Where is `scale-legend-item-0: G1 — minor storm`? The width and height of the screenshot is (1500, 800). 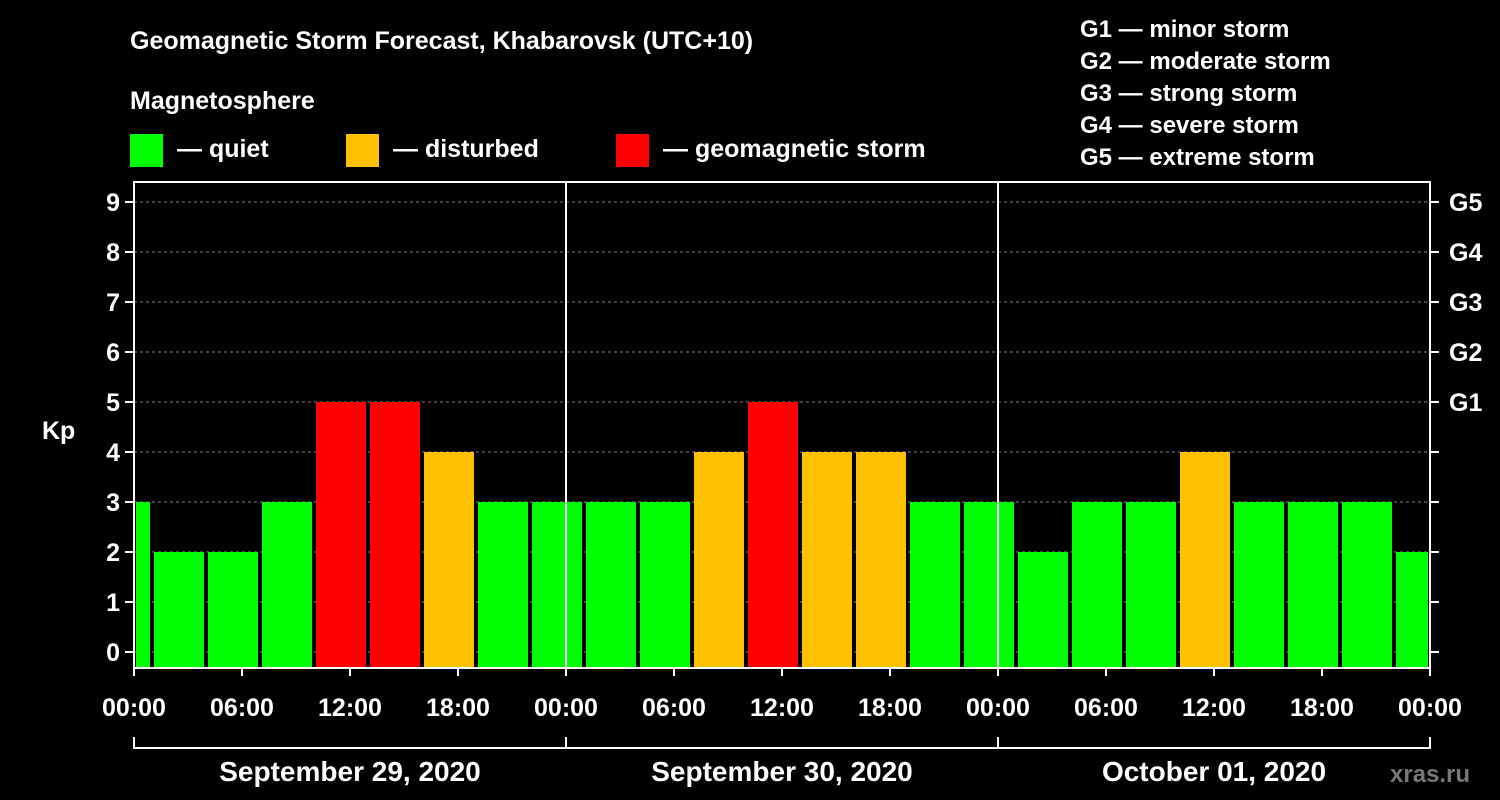
scale-legend-item-0: G1 — minor storm is located at coordinates (1184, 29).